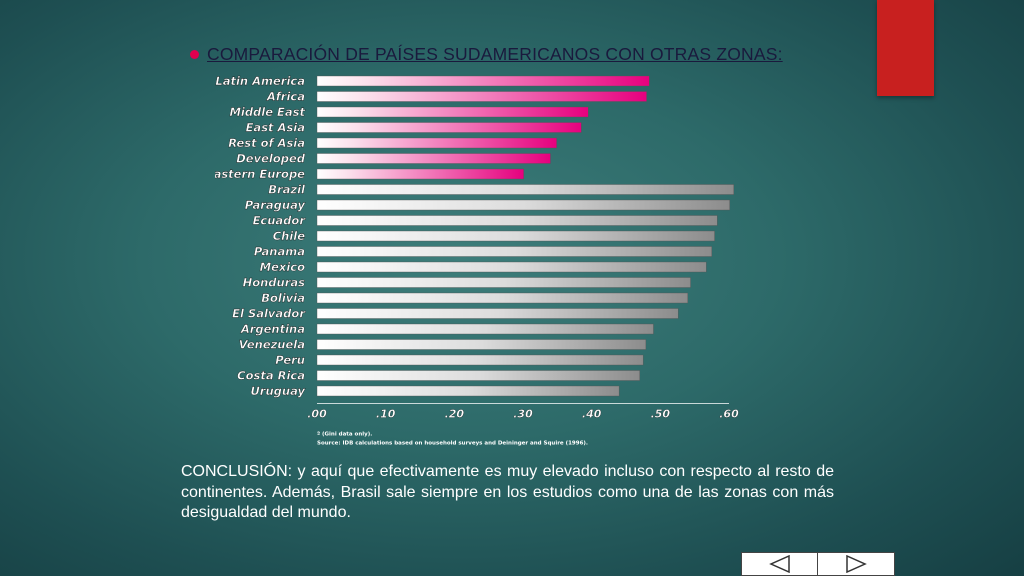 The width and height of the screenshot is (1024, 576). What do you see at coordinates (279, 252) in the screenshot?
I see `category-label: Panama` at bounding box center [279, 252].